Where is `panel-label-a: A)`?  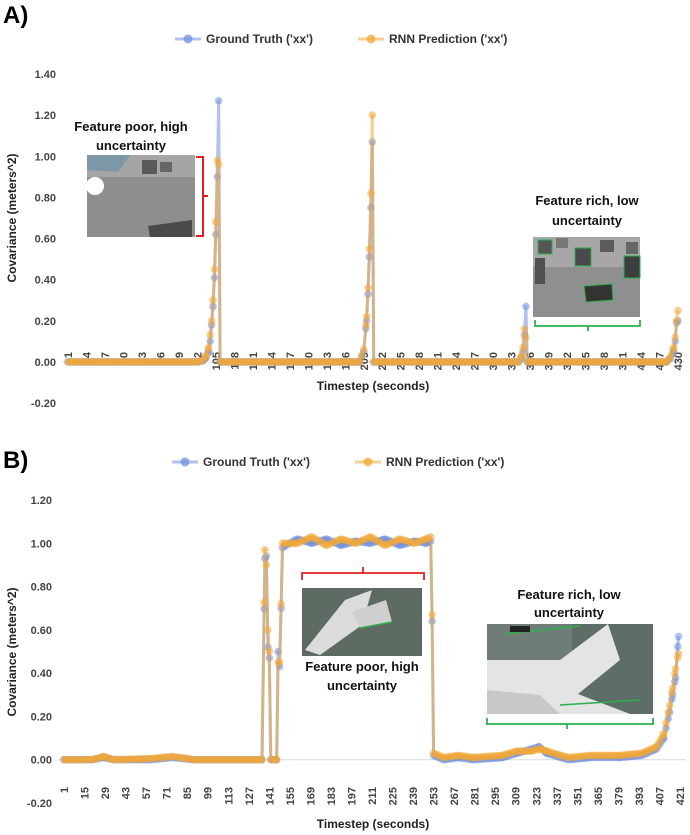 panel-label-a: A) is located at coordinates (15, 15).